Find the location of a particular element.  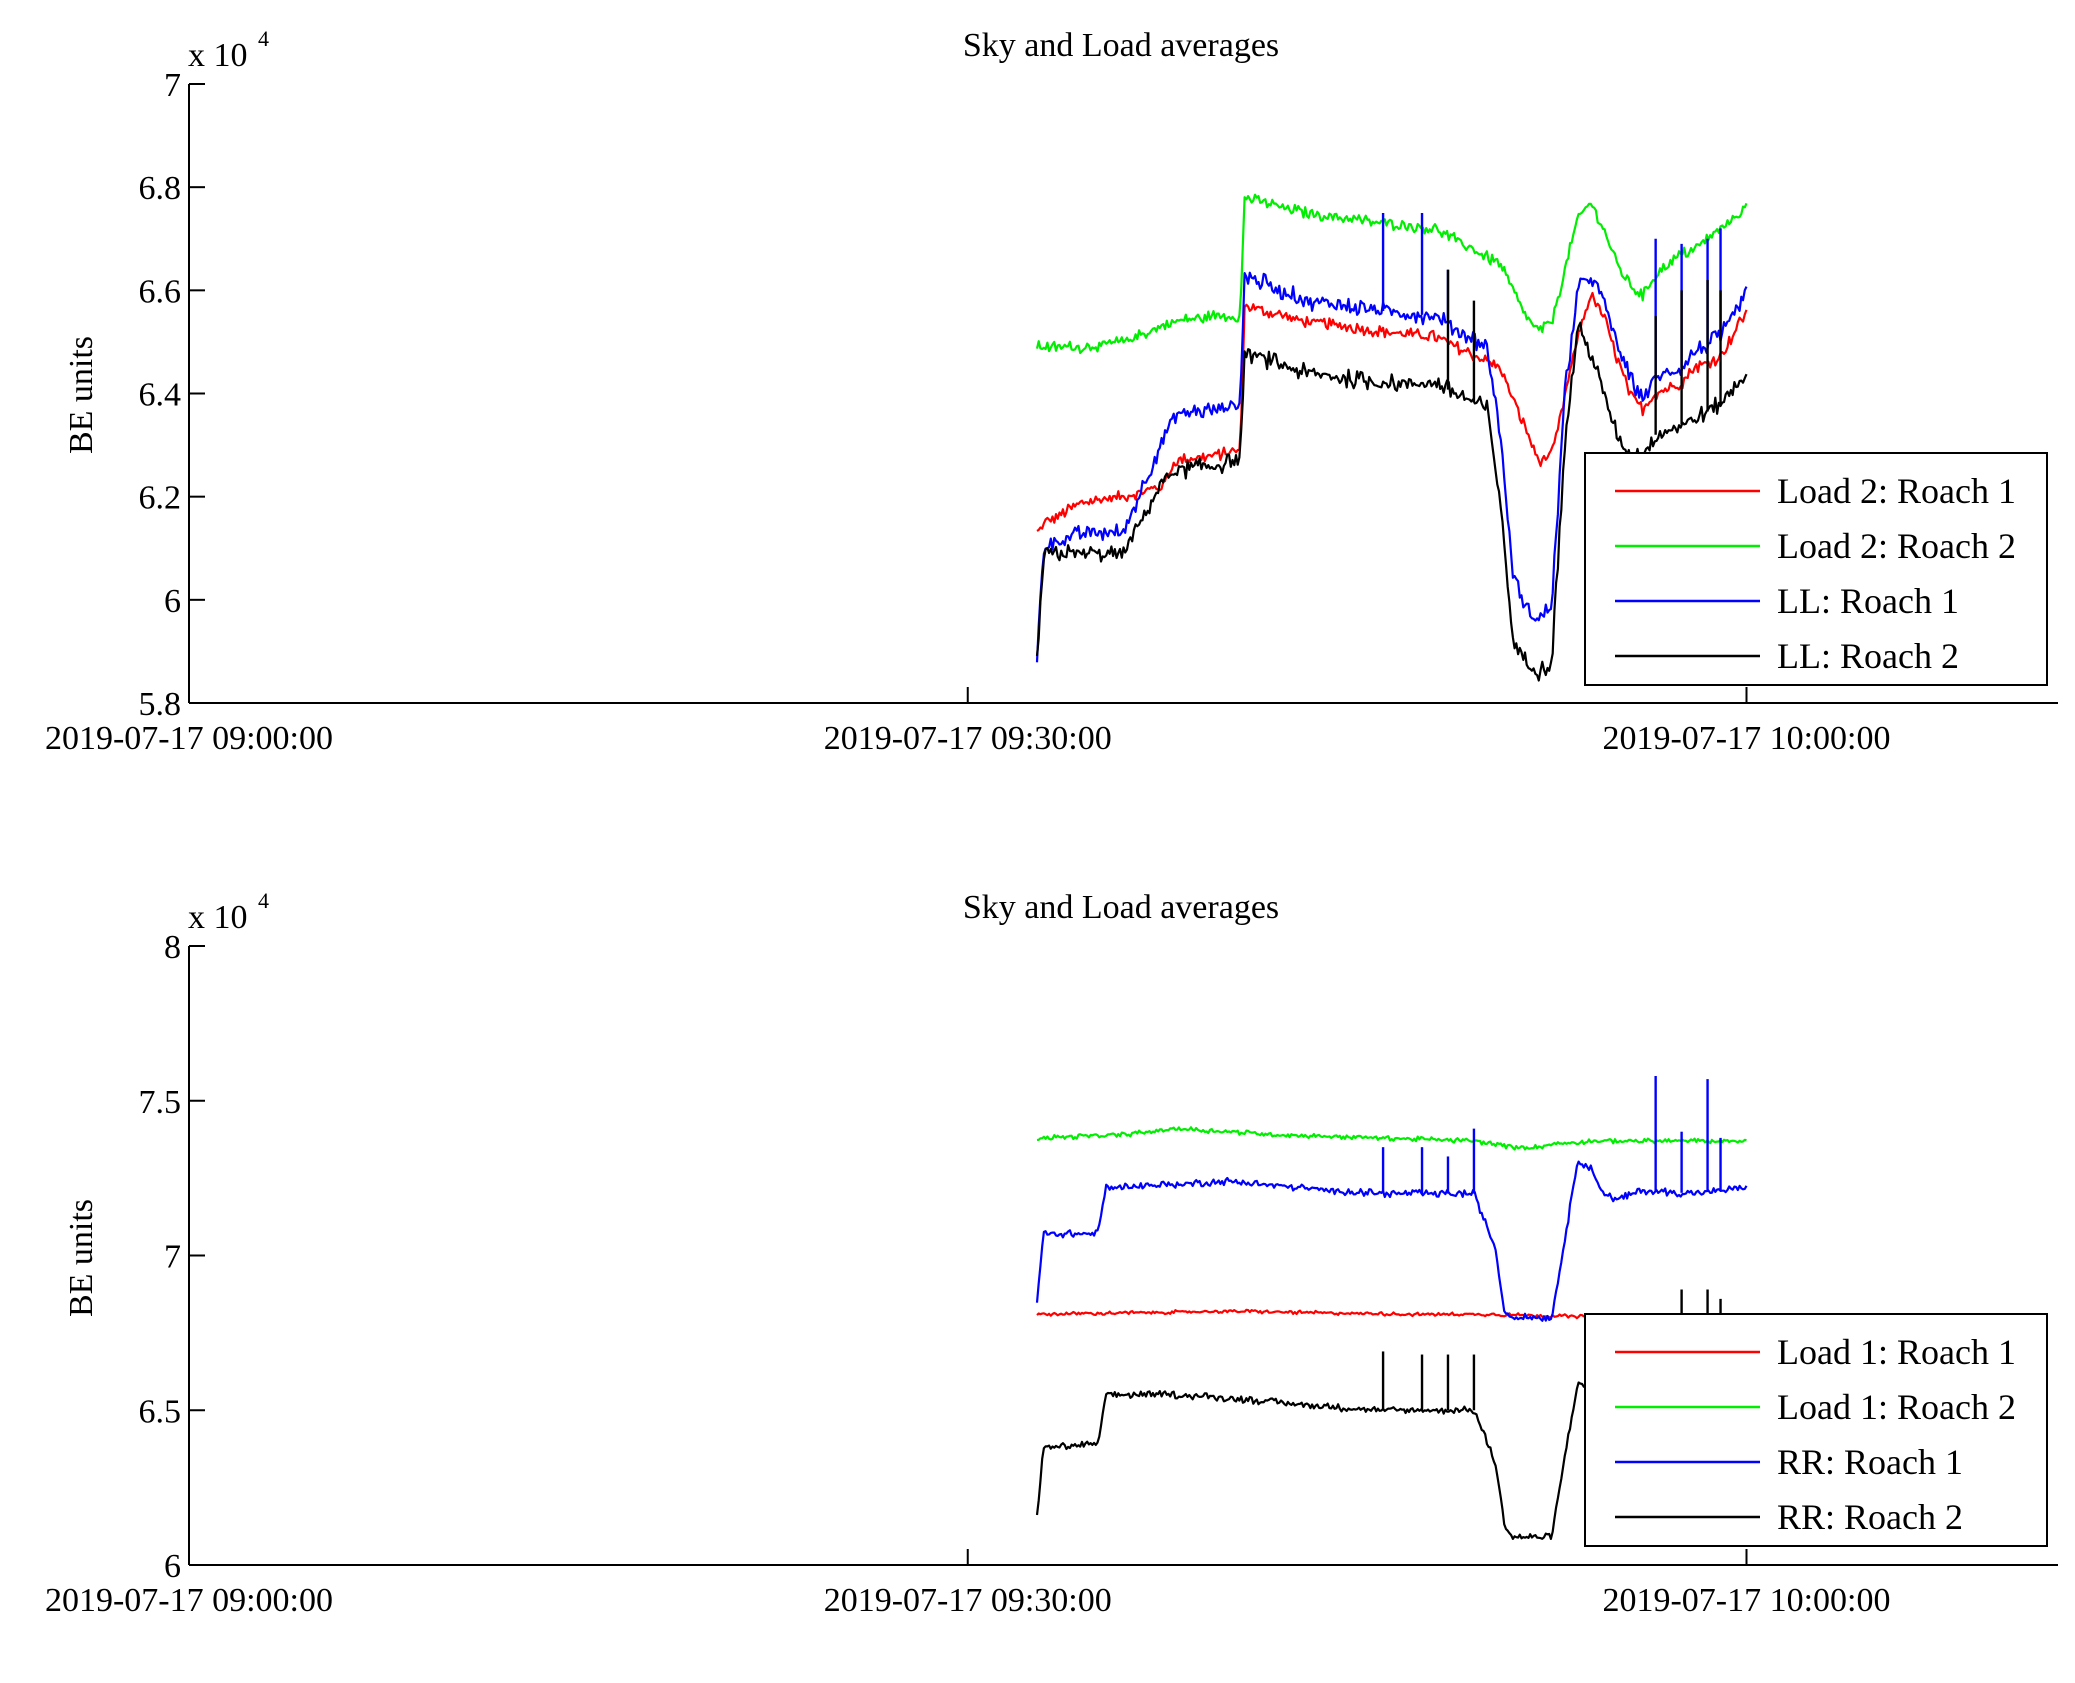

legend-entry: Load 2: Roach 1 is located at coordinates (1896, 491).